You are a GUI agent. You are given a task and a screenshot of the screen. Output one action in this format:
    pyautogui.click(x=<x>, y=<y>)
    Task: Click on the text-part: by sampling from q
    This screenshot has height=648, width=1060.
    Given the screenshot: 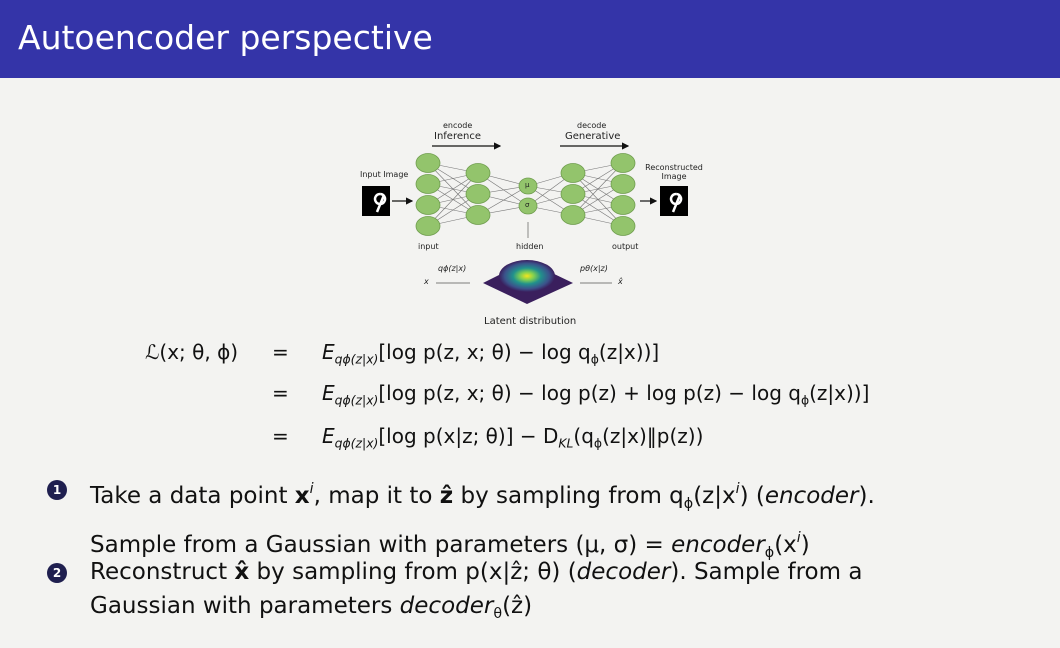 What is the action you would take?
    pyautogui.click(x=568, y=495)
    